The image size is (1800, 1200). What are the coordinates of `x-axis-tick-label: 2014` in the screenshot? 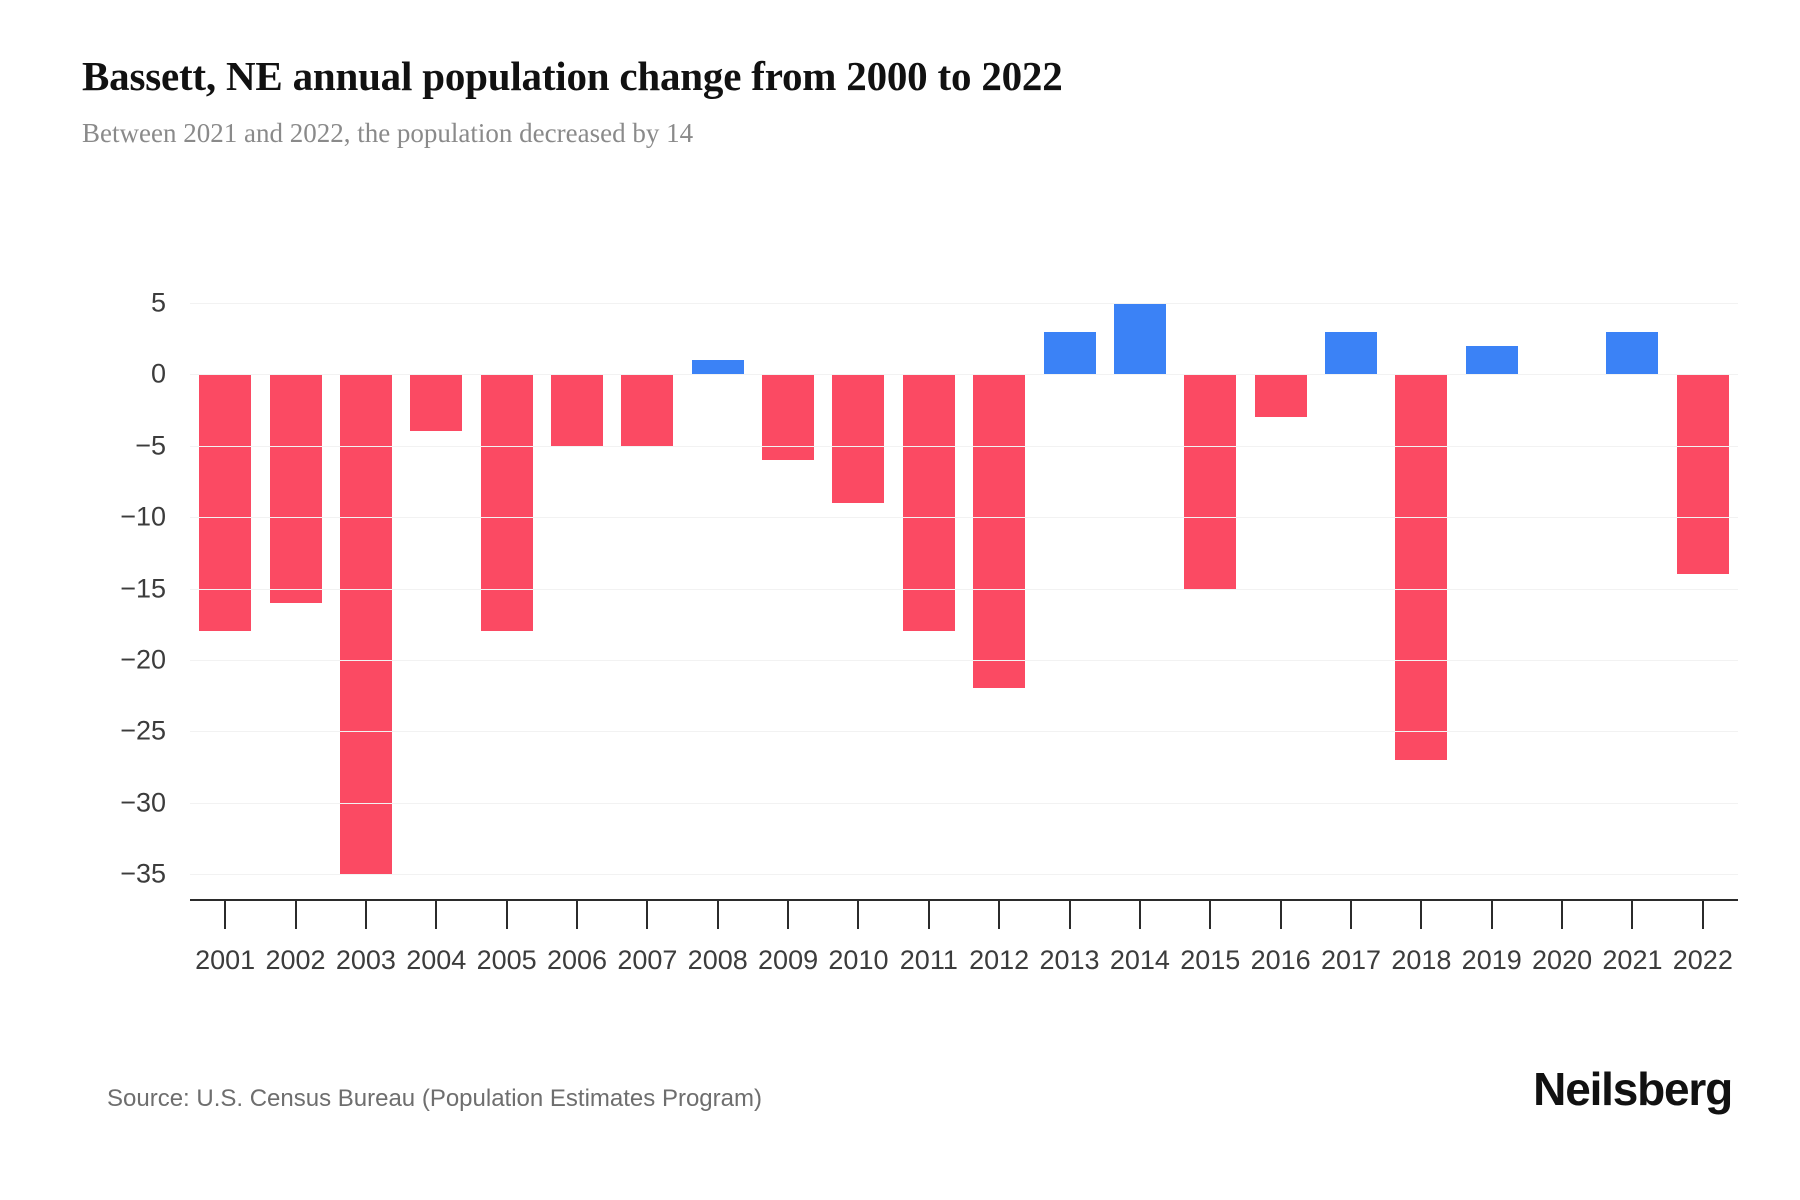 It's located at (1139, 960).